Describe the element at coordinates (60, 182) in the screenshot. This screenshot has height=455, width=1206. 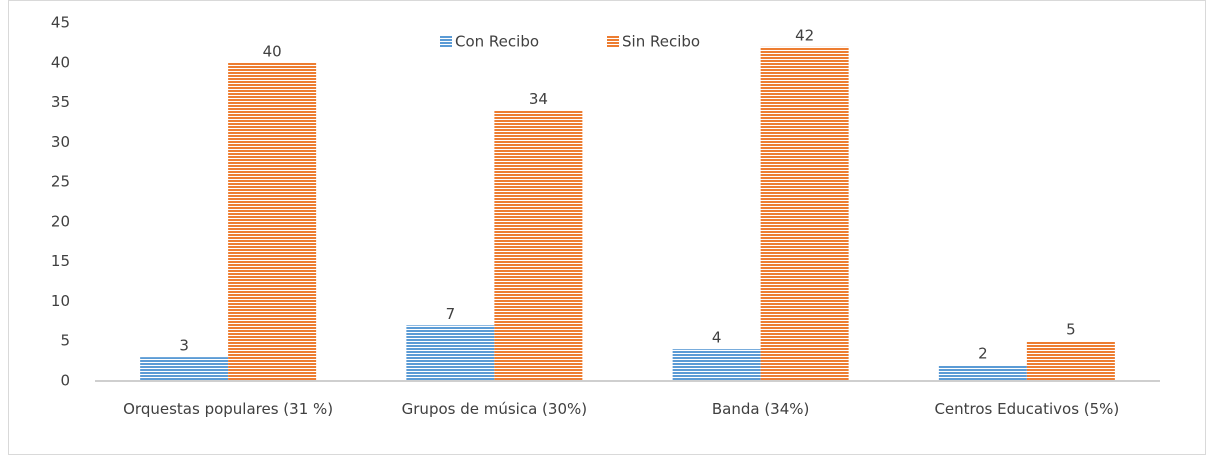
I see `y-tick-label: 25` at that location.